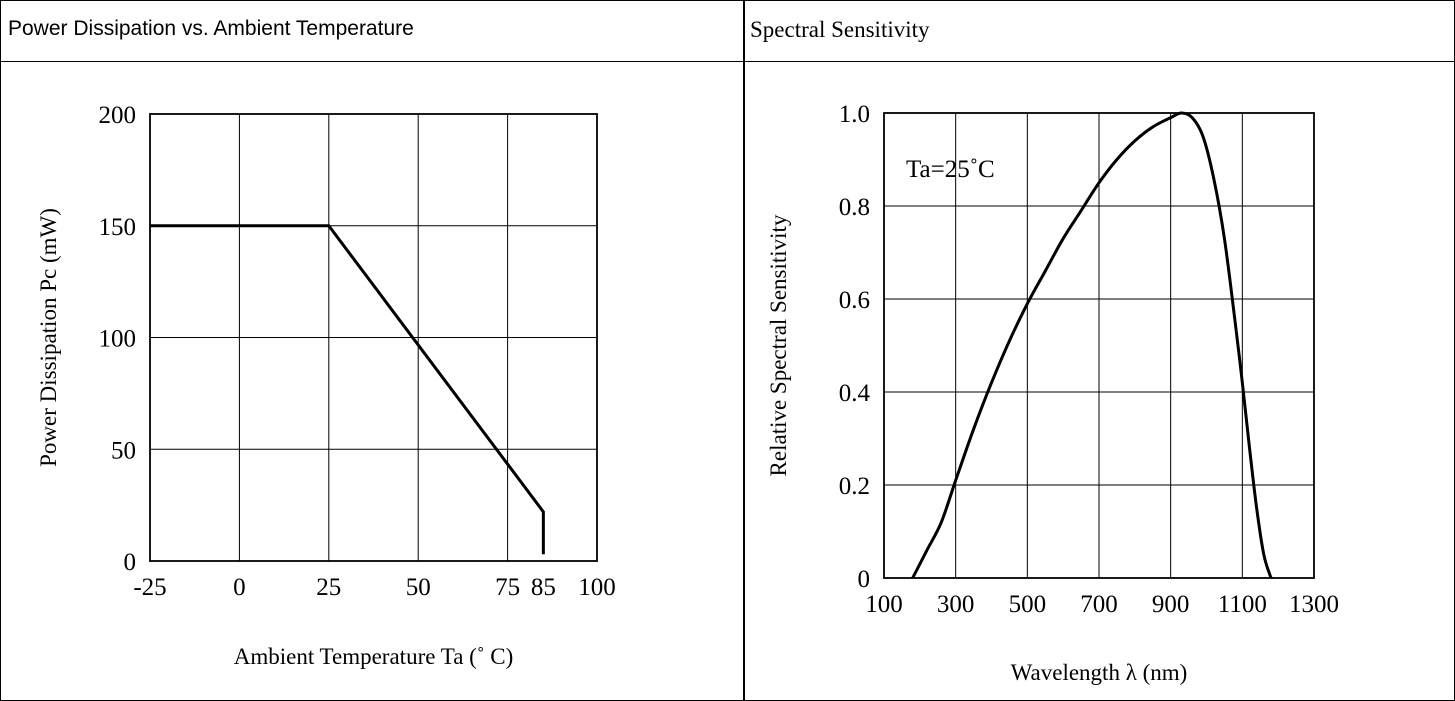  What do you see at coordinates (1171, 604) in the screenshot?
I see `x-tick-label: 900` at bounding box center [1171, 604].